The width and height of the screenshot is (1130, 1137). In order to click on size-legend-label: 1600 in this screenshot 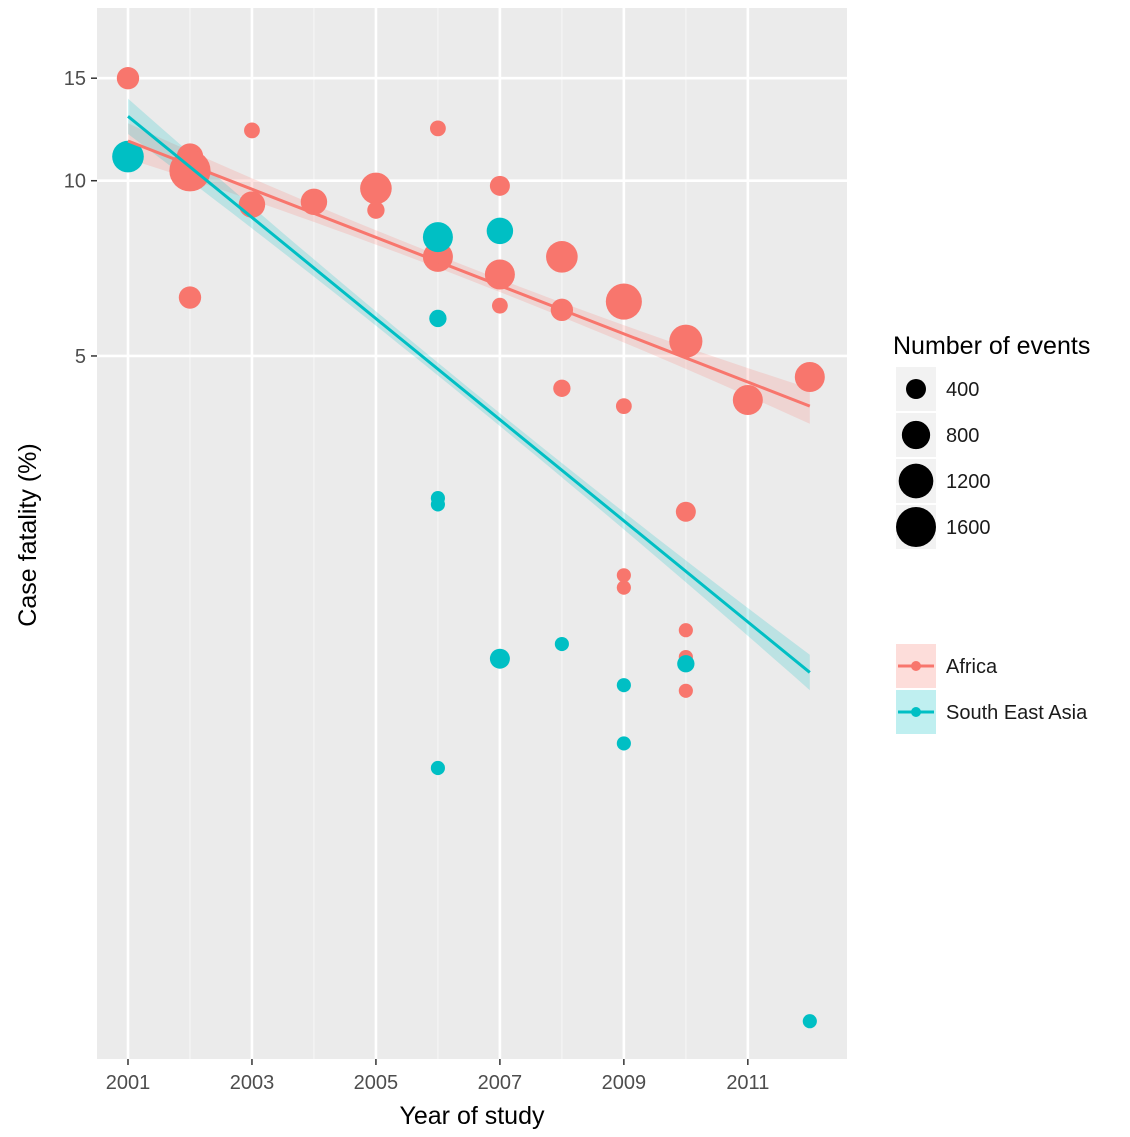, I will do `click(968, 528)`.